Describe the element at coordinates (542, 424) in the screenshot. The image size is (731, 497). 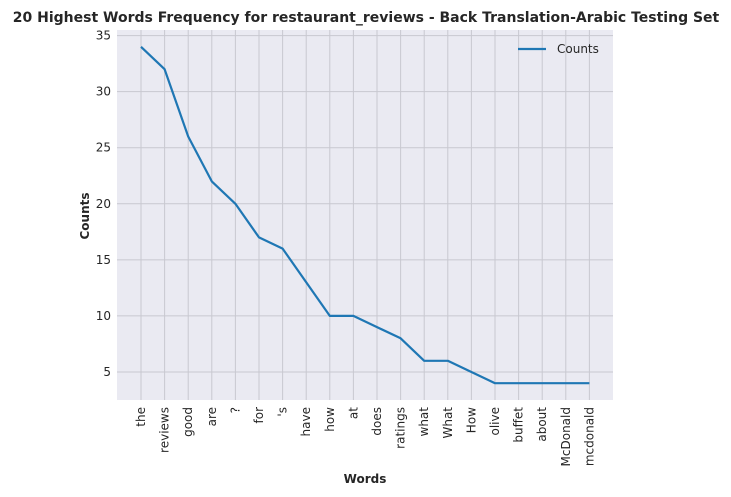
I see `x-tick-label: about` at that location.